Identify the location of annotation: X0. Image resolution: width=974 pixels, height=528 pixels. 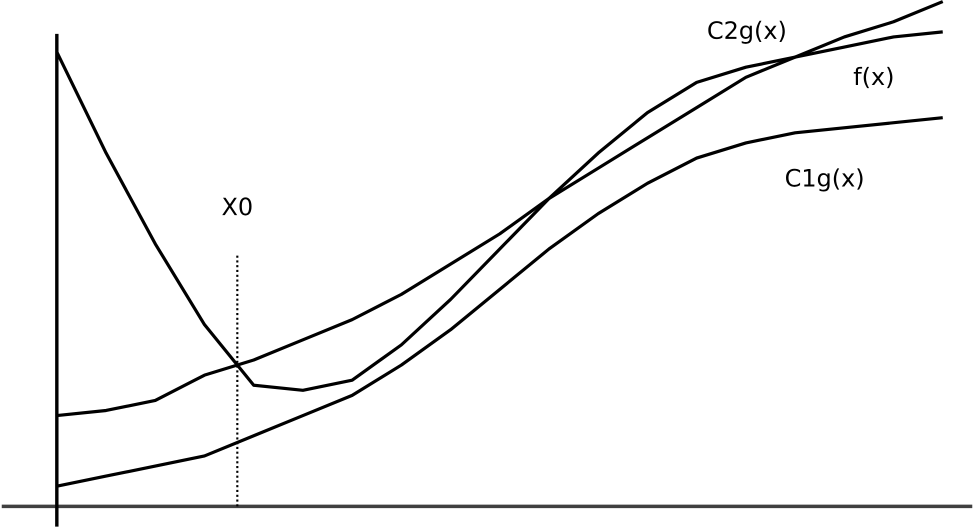
(237, 206).